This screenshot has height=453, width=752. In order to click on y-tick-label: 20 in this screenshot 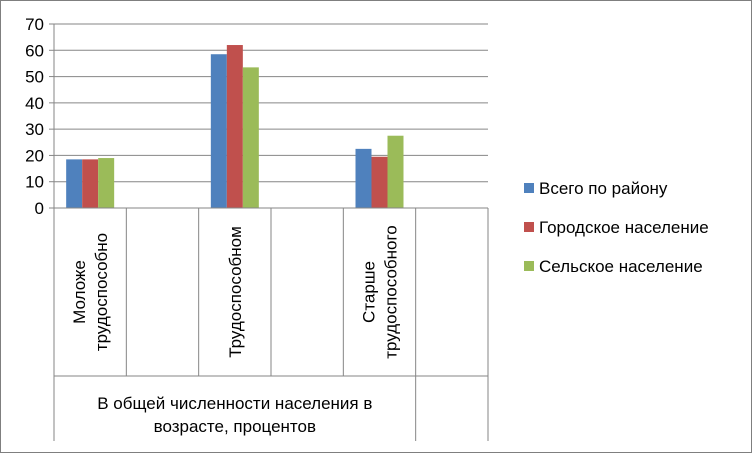, I will do `click(34, 155)`.